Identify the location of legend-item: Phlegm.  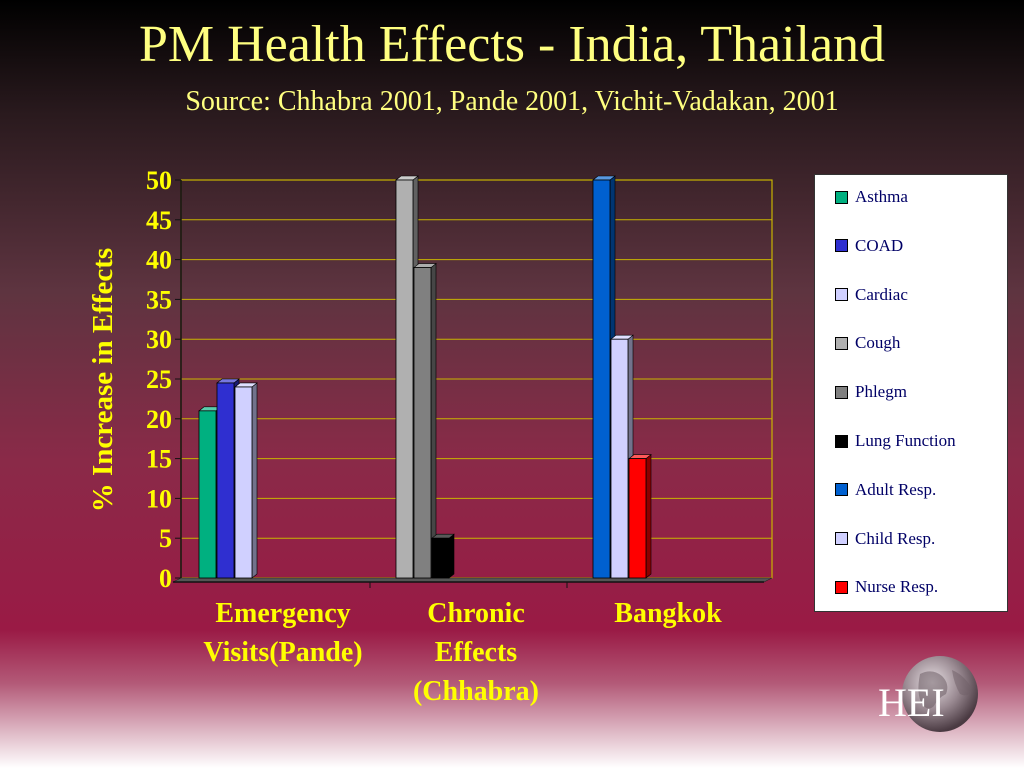
(871, 392).